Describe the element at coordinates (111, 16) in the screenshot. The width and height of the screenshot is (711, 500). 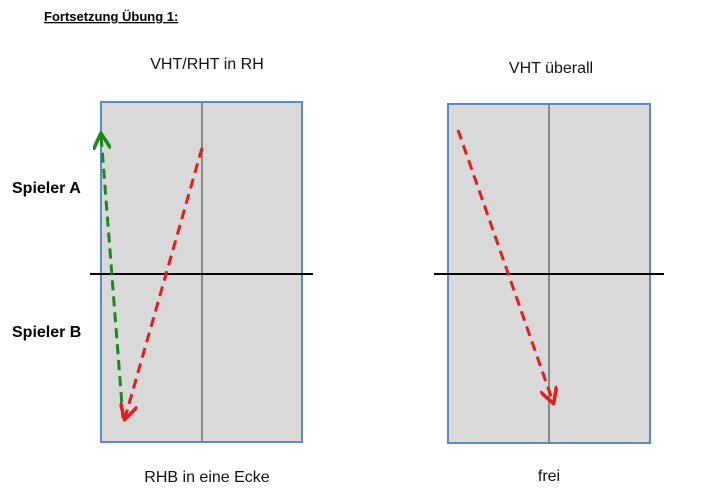
I see `page-title: Fortsetzung Übung 1:` at that location.